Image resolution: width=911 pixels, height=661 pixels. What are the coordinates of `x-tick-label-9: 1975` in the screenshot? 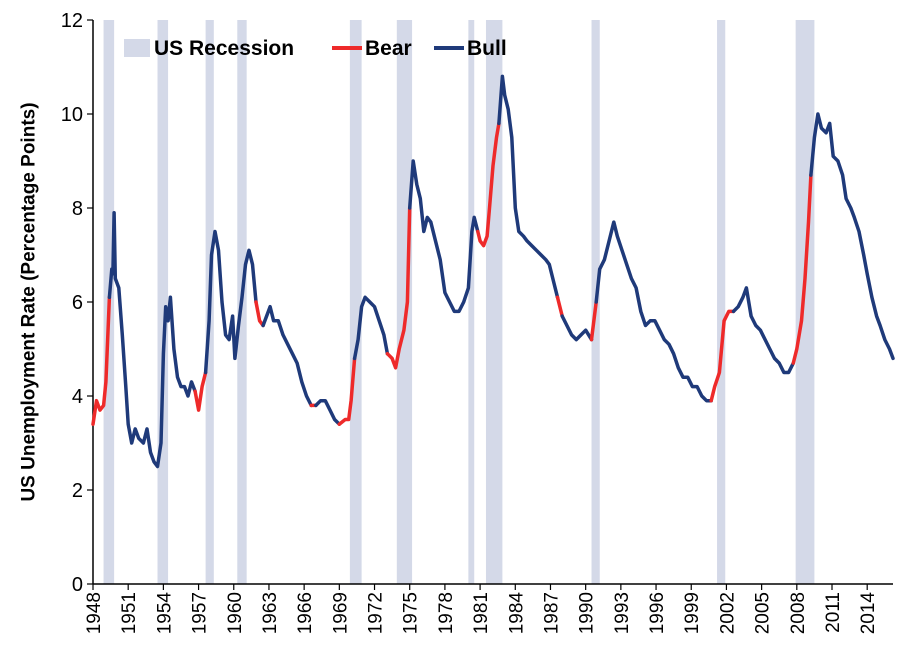 It's located at (411, 613).